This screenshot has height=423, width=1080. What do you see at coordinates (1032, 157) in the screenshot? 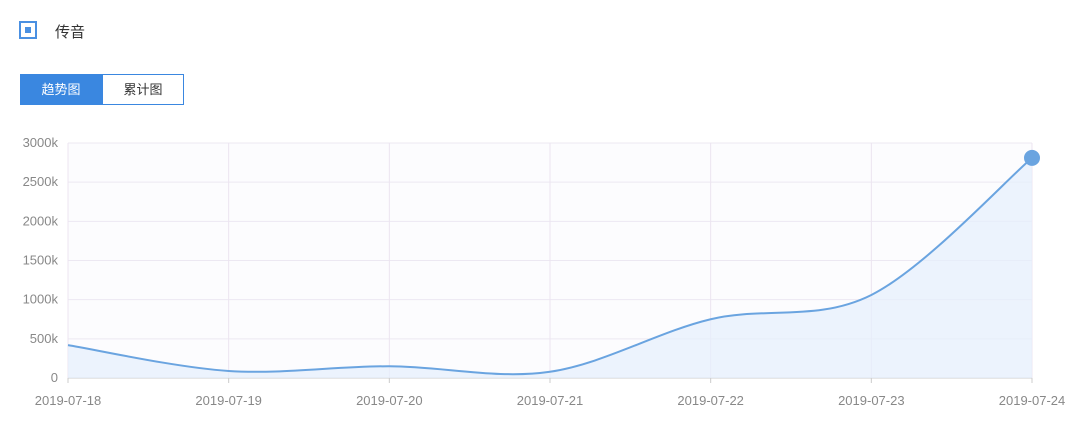
I see `end-marker` at bounding box center [1032, 157].